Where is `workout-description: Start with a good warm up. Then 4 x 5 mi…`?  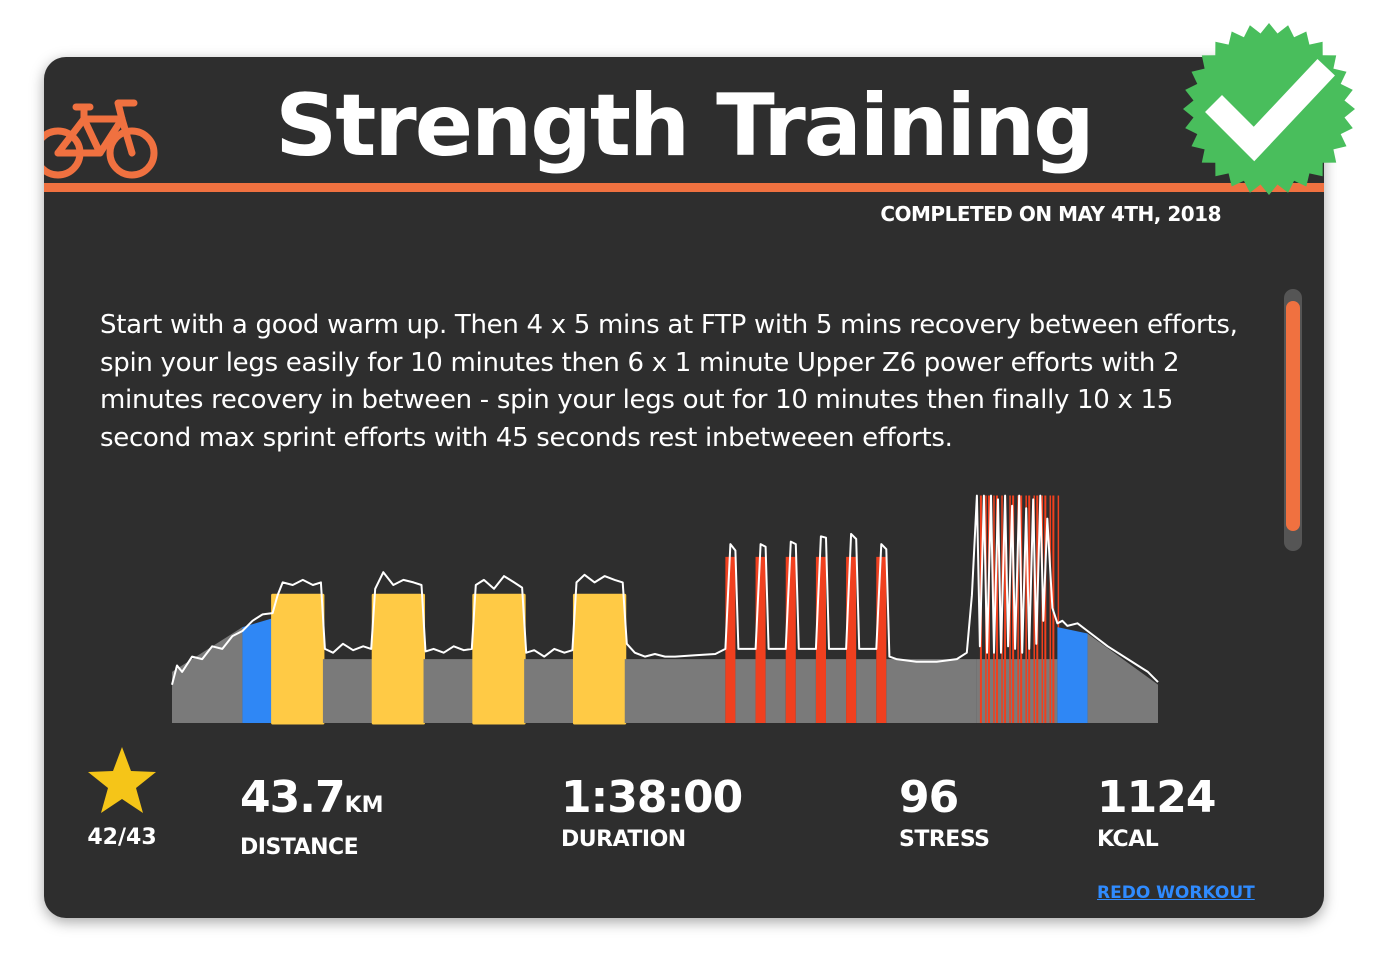 workout-description: Start with a good warm up. Then 4 x 5 mi… is located at coordinates (669, 381).